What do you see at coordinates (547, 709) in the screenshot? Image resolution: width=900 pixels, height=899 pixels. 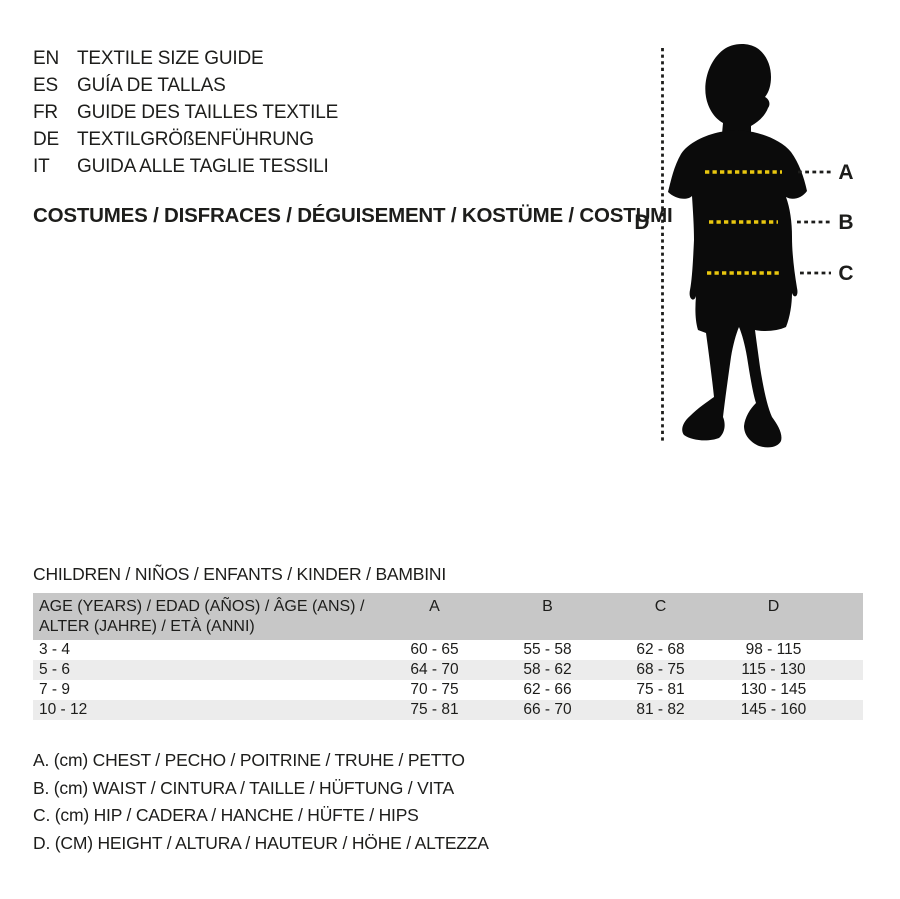 I see `waist-cell: 66 - 70` at bounding box center [547, 709].